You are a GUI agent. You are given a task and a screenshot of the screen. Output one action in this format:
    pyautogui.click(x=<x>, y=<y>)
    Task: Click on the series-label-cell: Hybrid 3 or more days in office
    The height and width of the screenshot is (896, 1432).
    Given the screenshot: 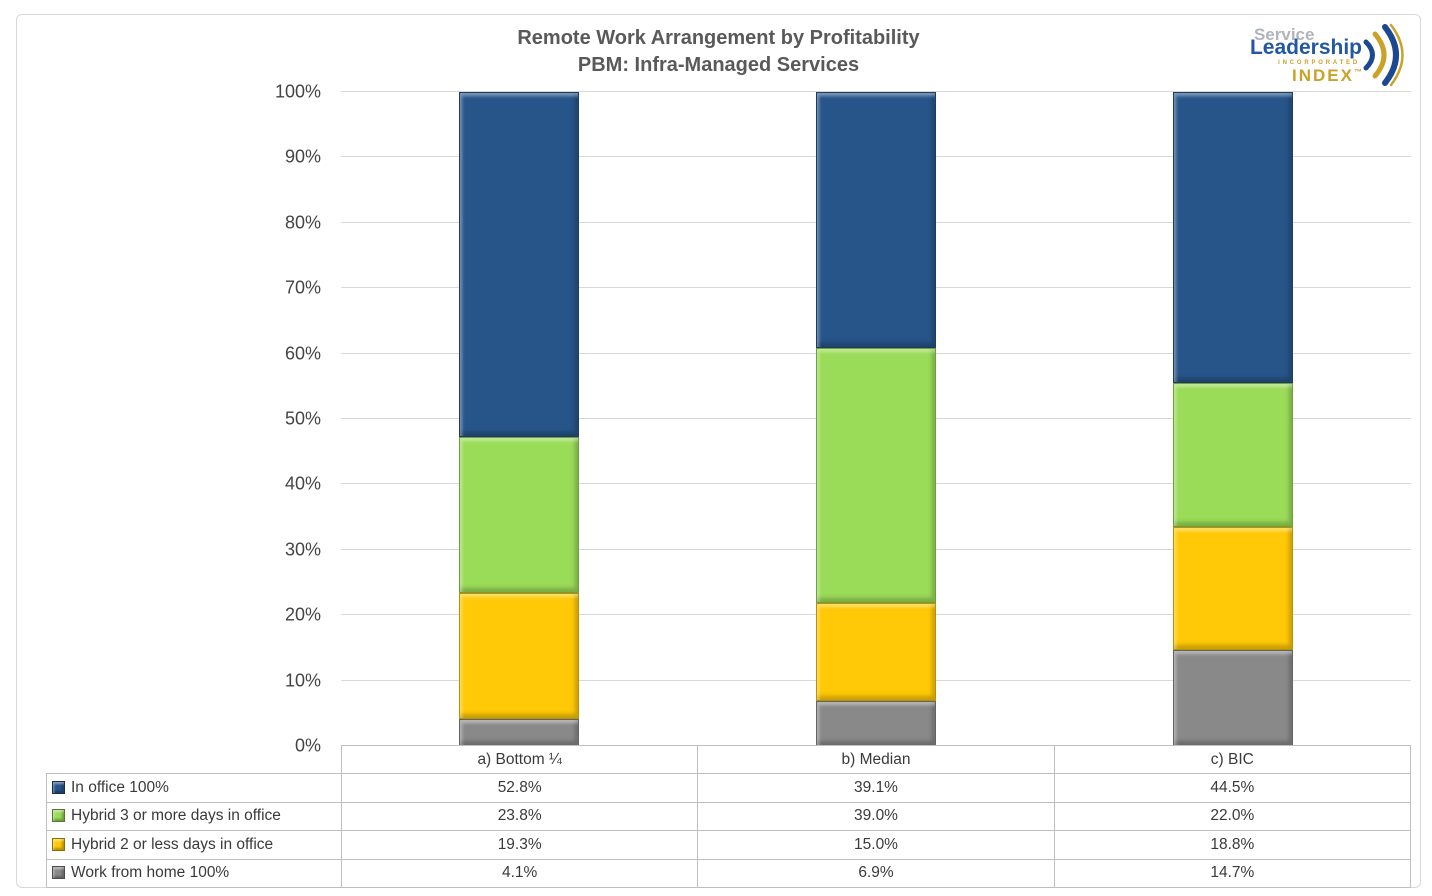 What is the action you would take?
    pyautogui.click(x=194, y=816)
    